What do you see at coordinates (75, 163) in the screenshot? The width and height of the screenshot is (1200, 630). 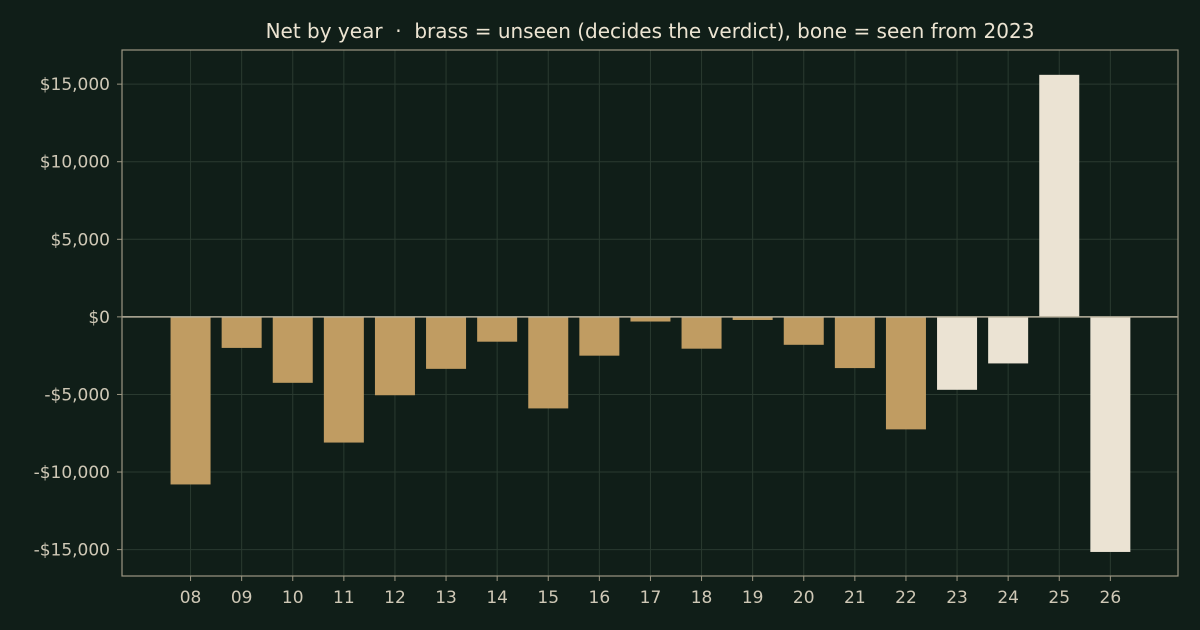 I see `y-tick-label: $10,000` at bounding box center [75, 163].